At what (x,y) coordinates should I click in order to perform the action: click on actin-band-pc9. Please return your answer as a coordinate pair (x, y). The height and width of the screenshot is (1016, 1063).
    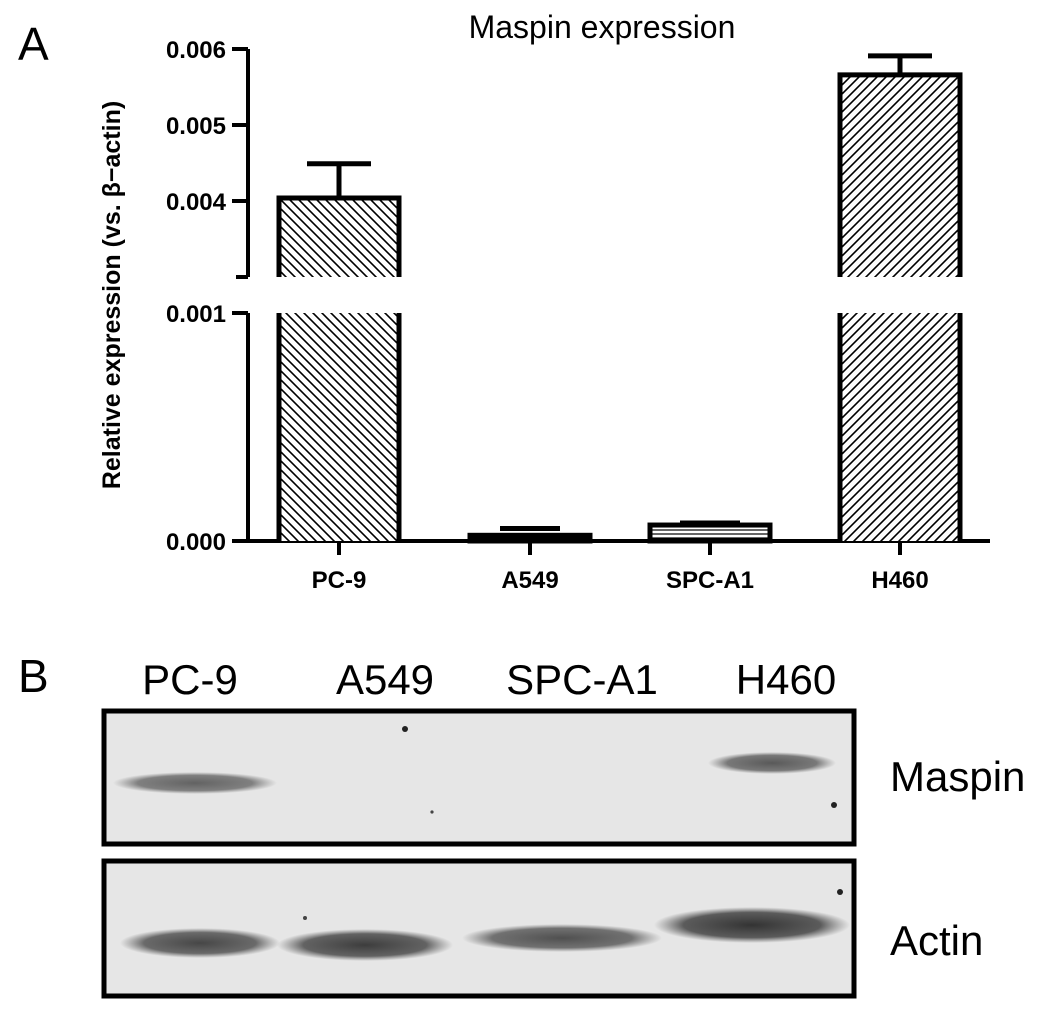
    Looking at the image, I should click on (200, 943).